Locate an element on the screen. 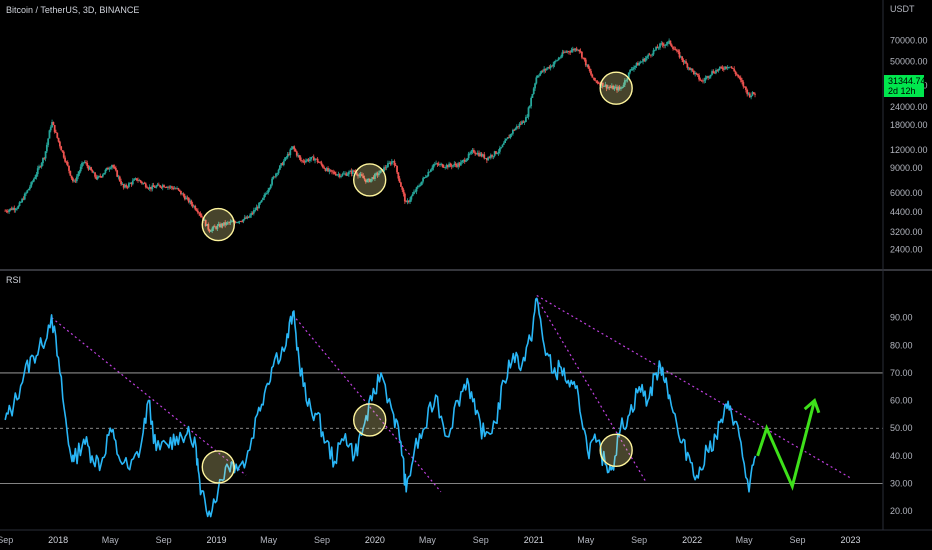  rsi-tick-label: 50.00 is located at coordinates (901, 428).